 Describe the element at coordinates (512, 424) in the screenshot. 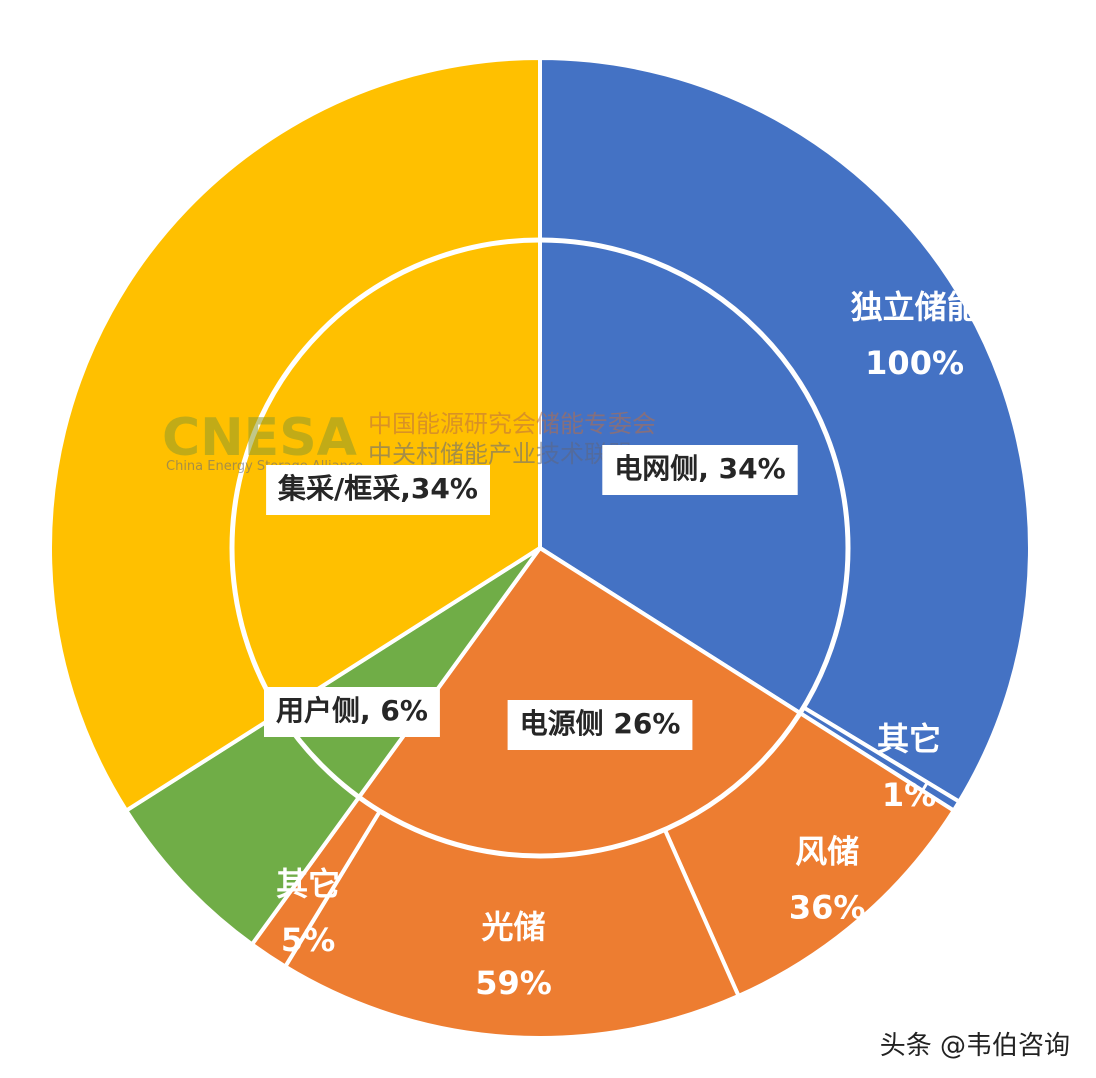

I see `watermark-line1: 中国能源研究会储能专委会` at that location.